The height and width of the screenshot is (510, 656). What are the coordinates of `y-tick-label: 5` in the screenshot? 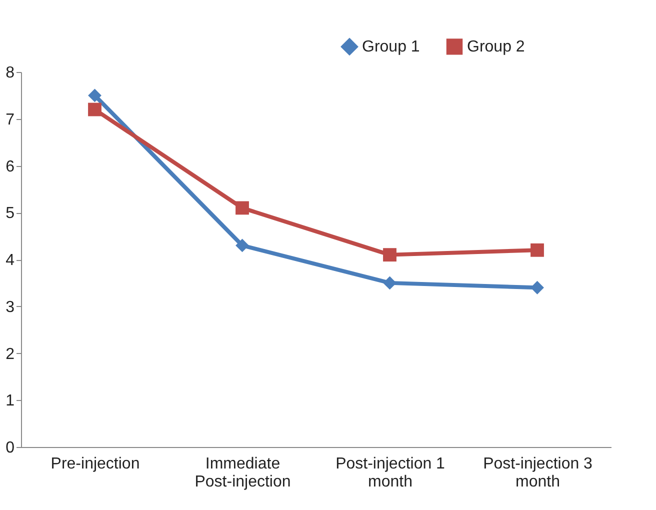 It's located at (10, 213).